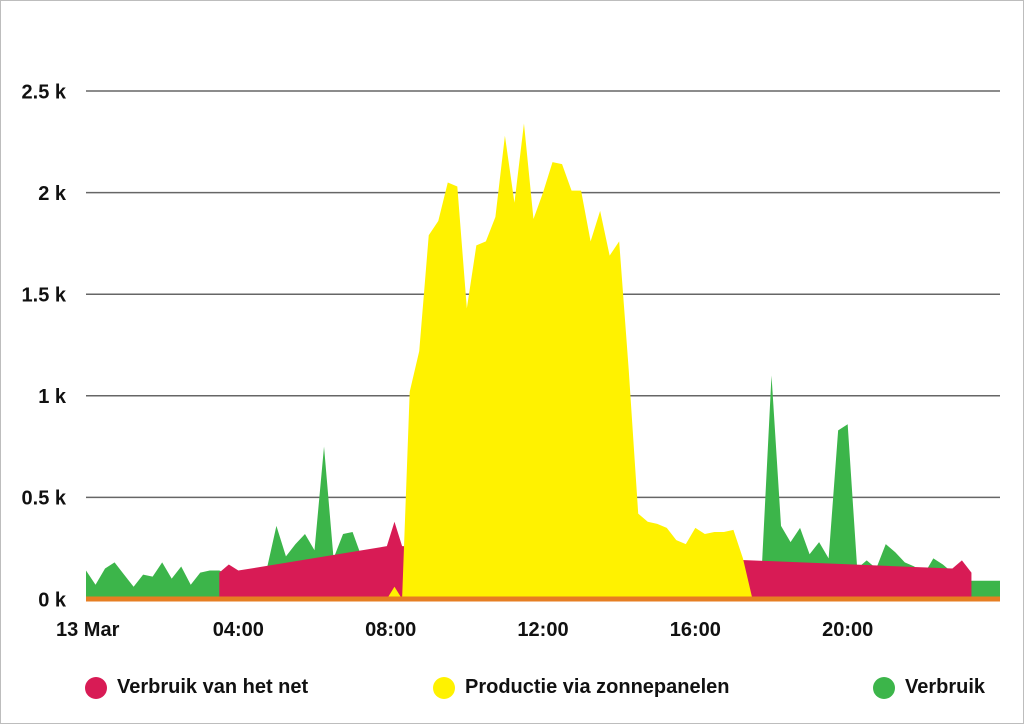 Image resolution: width=1024 pixels, height=724 pixels. Describe the element at coordinates (44, 499) in the screenshot. I see `y-tick-label-1: 0.5 k` at that location.